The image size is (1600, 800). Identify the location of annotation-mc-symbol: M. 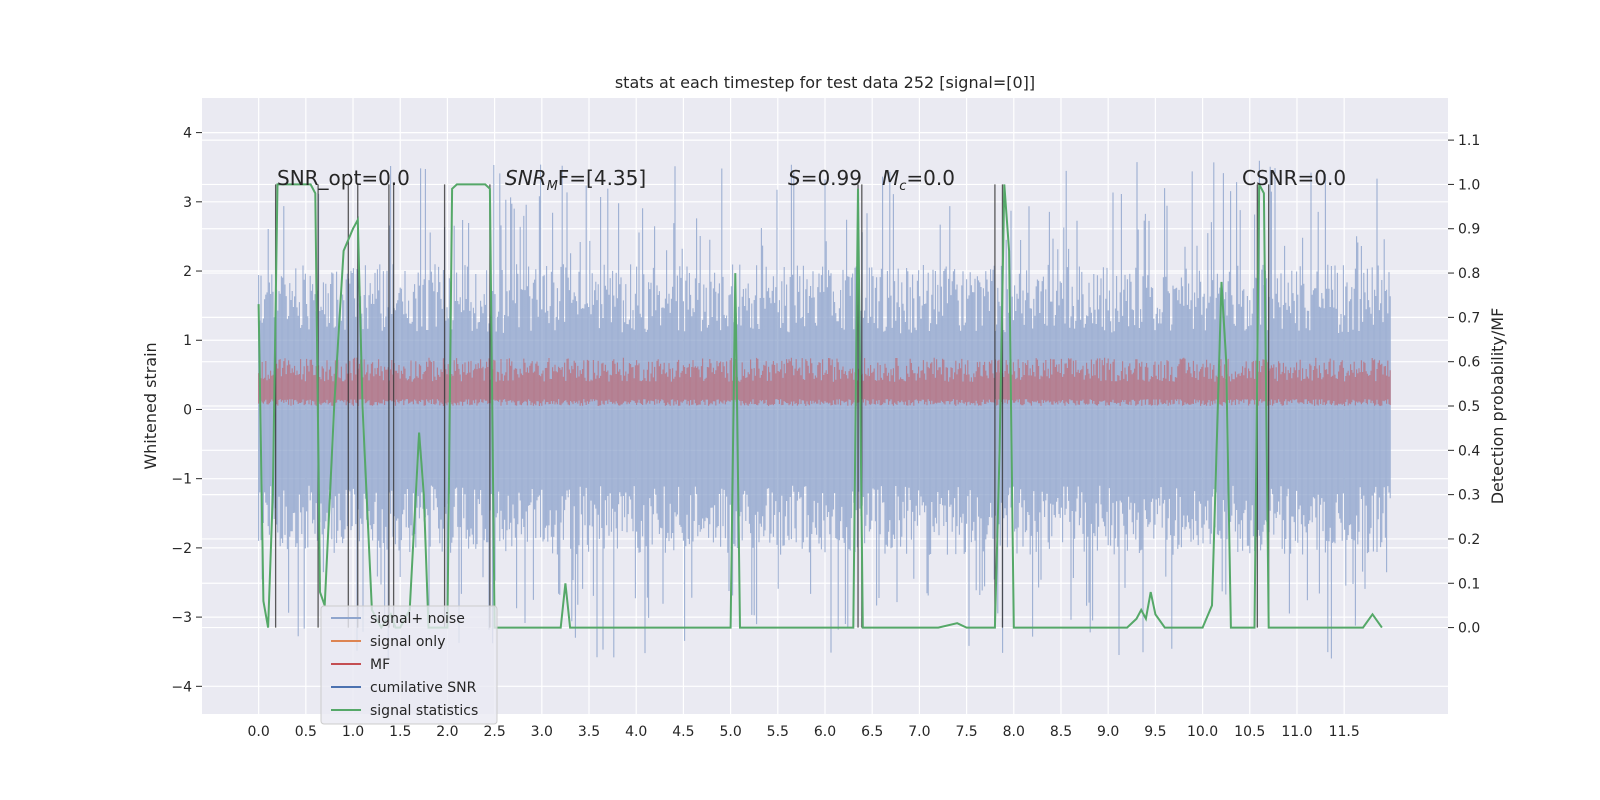
(890, 178).